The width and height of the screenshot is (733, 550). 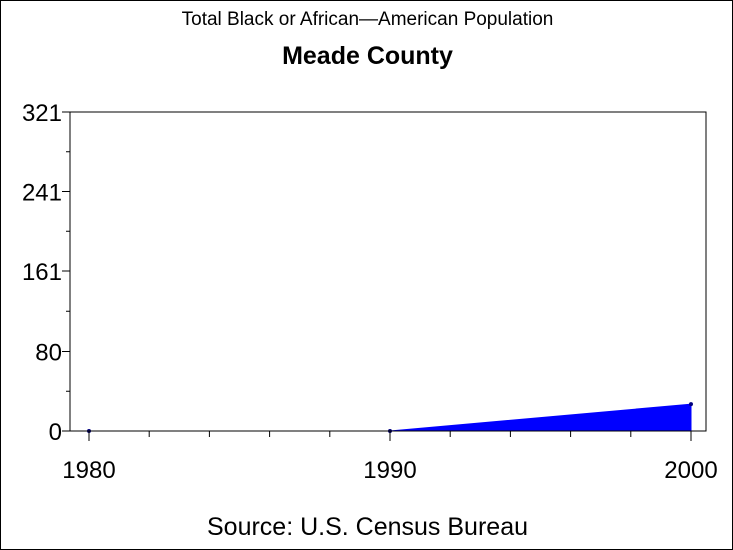 What do you see at coordinates (42, 193) in the screenshot?
I see `y-tick-label: 241` at bounding box center [42, 193].